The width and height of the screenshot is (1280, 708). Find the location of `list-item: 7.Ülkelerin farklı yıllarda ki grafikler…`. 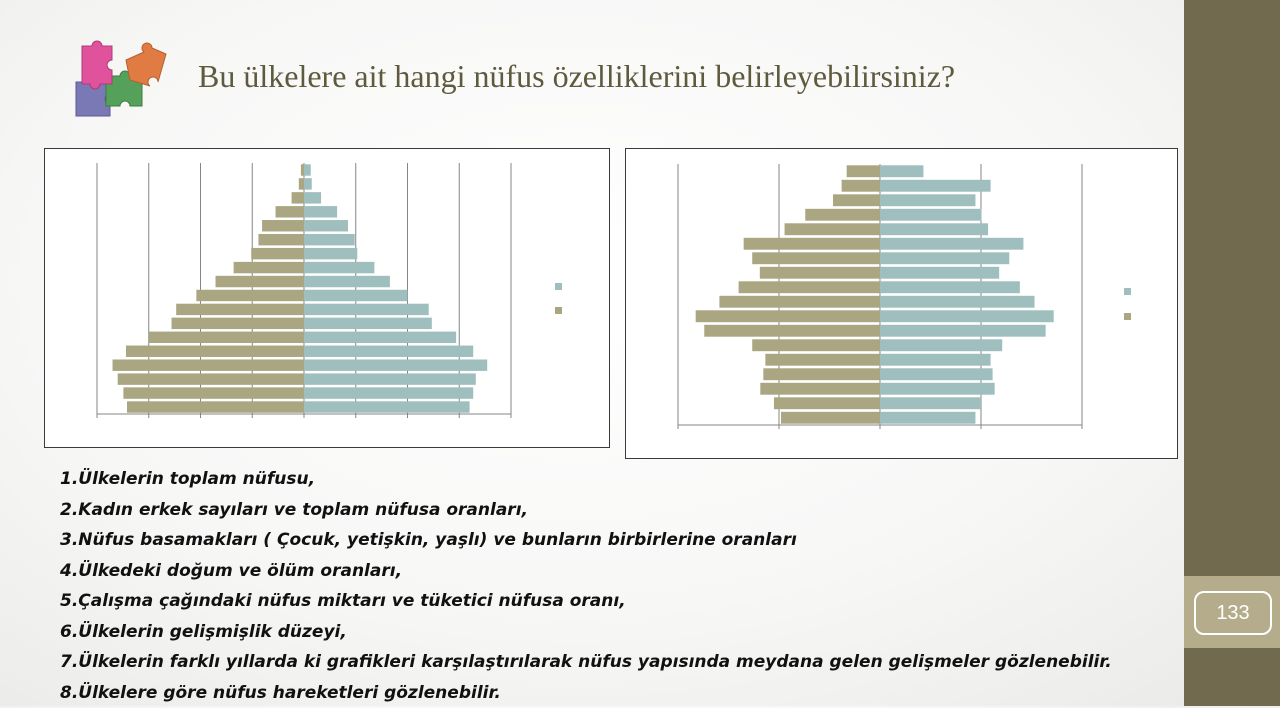

list-item: 7.Ülkelerin farklı yıllarda ki grafikler… is located at coordinates (586, 662).